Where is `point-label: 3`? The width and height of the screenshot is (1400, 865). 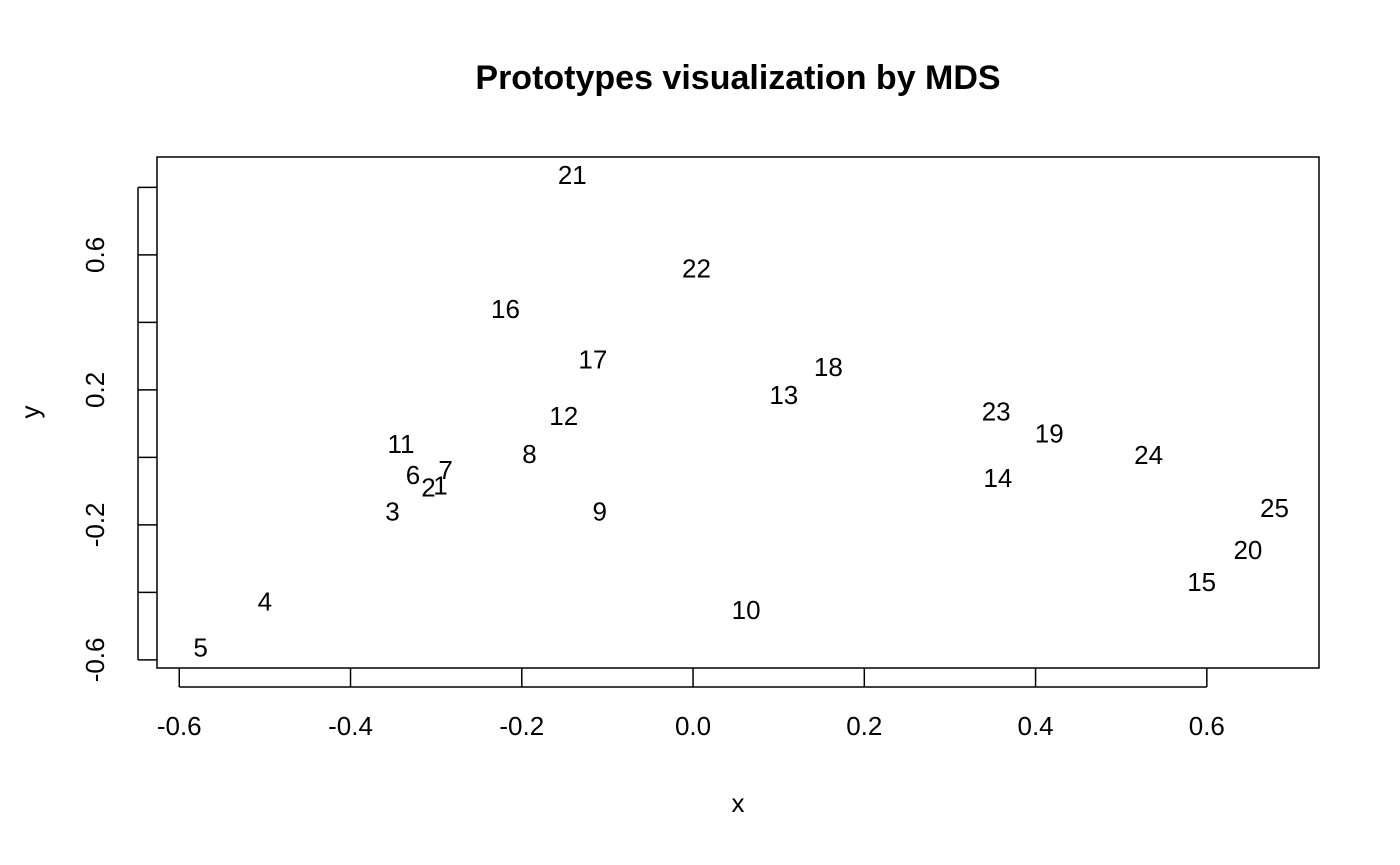 point-label: 3 is located at coordinates (392, 512).